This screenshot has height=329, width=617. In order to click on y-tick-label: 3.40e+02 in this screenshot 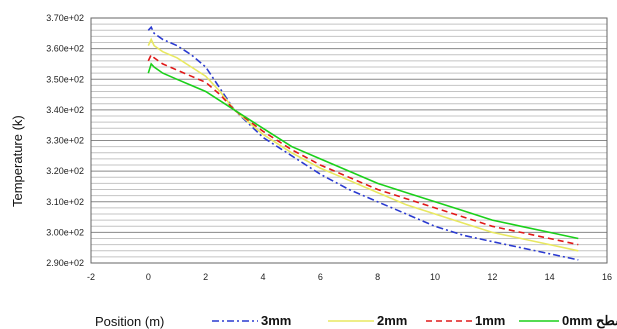, I will do `click(65, 110)`.